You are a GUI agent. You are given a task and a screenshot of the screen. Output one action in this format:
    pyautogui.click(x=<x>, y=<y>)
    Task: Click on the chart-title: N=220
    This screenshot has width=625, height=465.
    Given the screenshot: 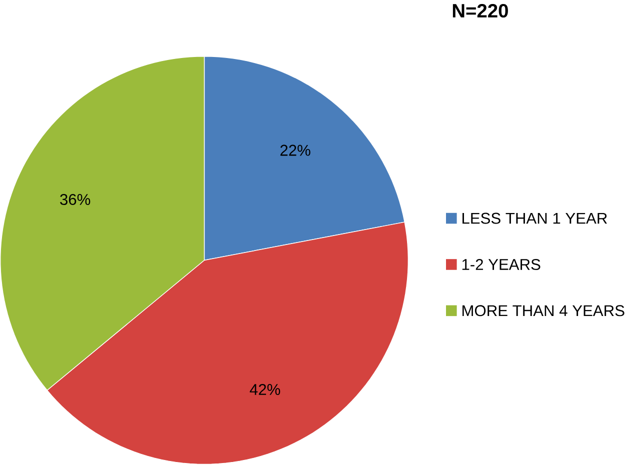 What is the action you would take?
    pyautogui.click(x=480, y=11)
    